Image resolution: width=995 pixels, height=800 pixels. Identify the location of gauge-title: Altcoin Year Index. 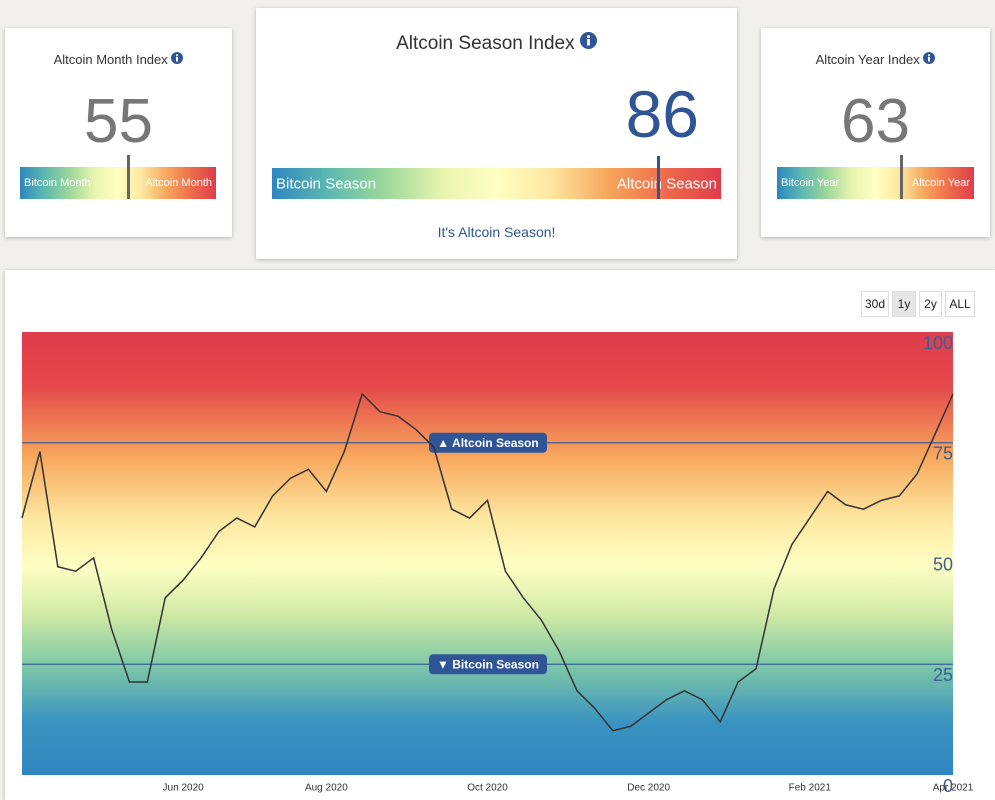
(875, 59).